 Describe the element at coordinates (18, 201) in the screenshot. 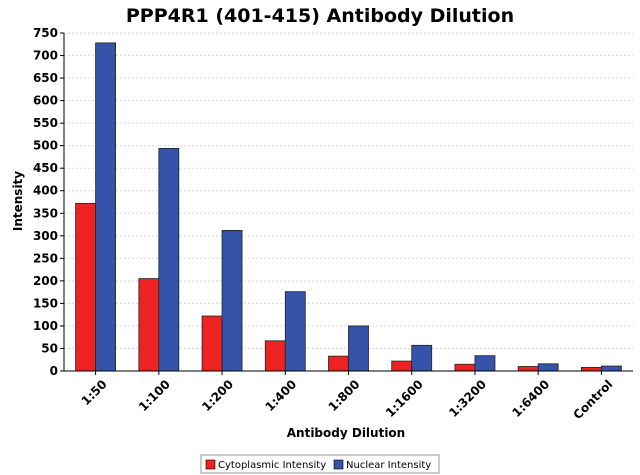

I see `y-axis-label: Intensity` at that location.